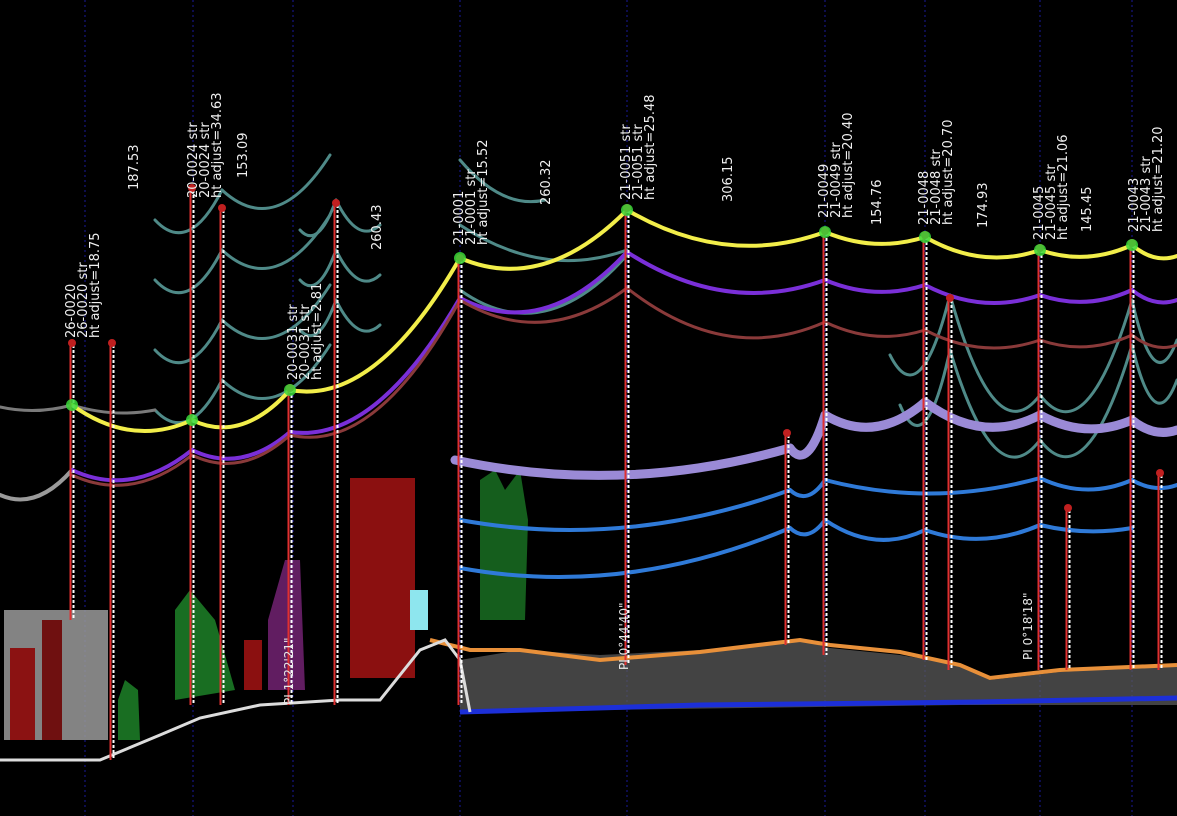  Describe the element at coordinates (948, 172) in the screenshot. I see `structure-label: ht adjust=20.70` at that location.